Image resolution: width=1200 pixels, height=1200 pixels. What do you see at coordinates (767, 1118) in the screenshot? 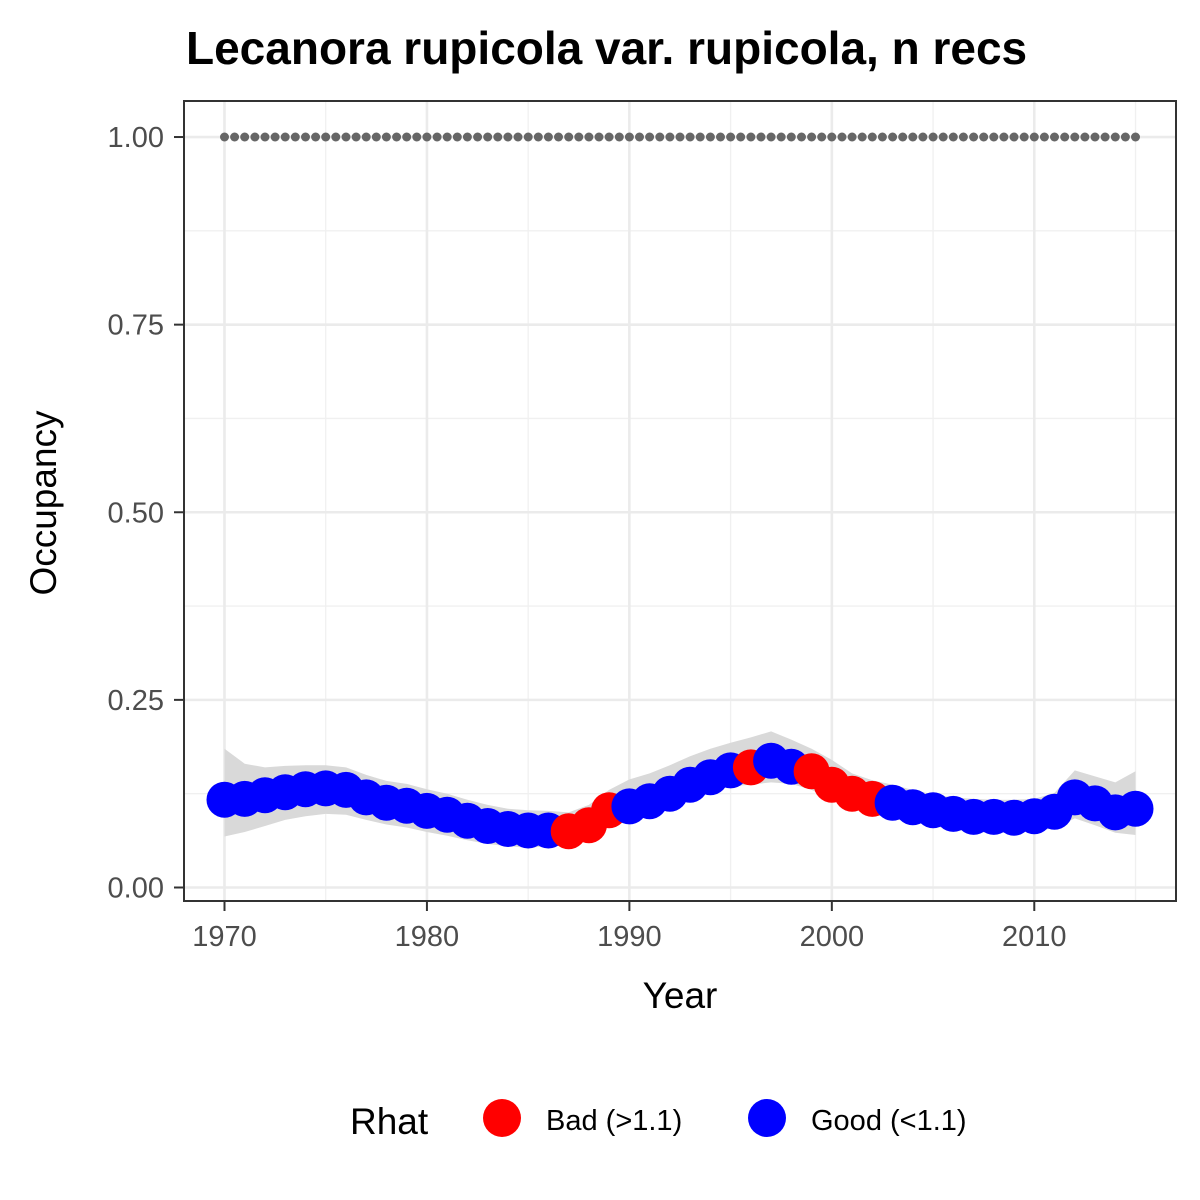
I see `legend-key-good` at bounding box center [767, 1118].